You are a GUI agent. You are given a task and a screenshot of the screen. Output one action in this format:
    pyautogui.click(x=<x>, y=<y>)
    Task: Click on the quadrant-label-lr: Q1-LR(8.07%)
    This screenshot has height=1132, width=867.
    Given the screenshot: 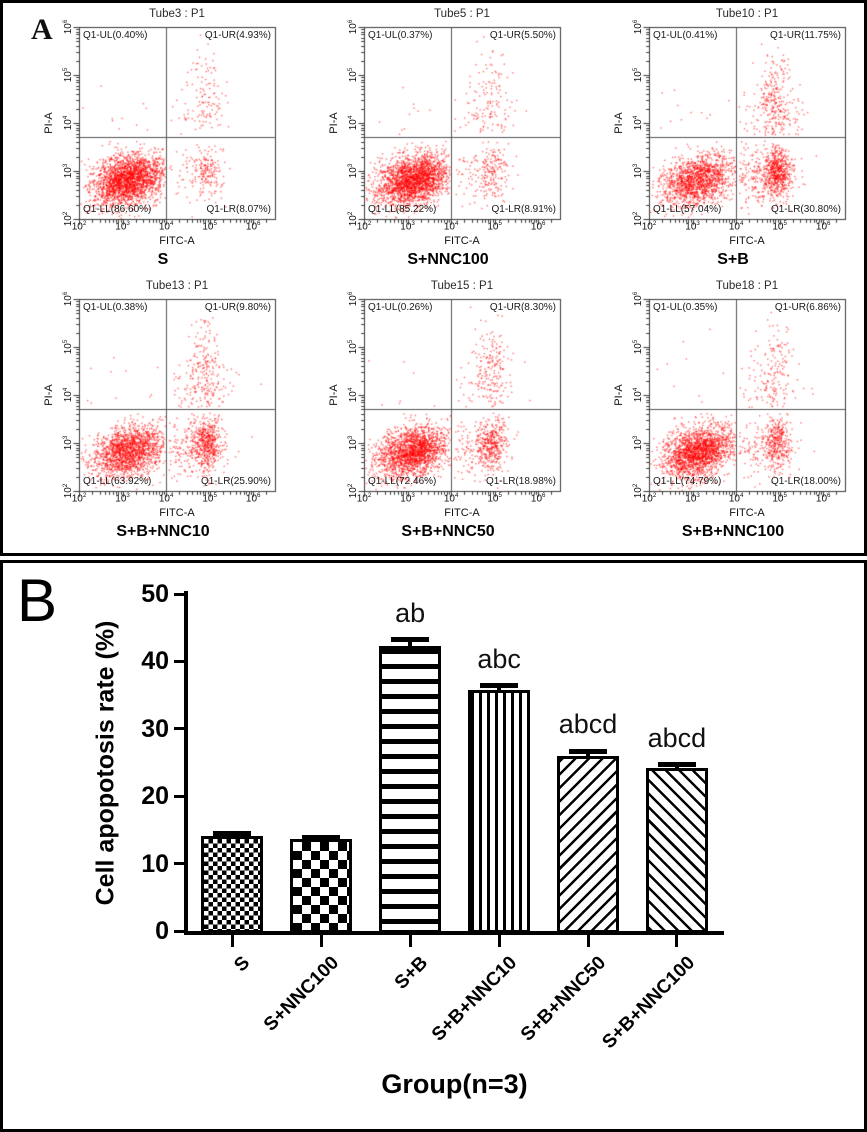 What is the action you would take?
    pyautogui.click(x=238, y=209)
    